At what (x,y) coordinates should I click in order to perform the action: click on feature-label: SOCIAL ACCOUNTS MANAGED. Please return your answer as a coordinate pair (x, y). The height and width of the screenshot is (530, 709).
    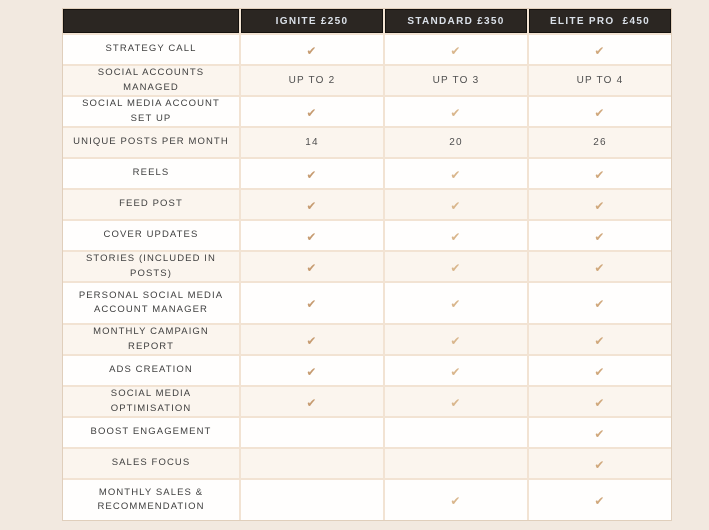
    Looking at the image, I should click on (151, 80).